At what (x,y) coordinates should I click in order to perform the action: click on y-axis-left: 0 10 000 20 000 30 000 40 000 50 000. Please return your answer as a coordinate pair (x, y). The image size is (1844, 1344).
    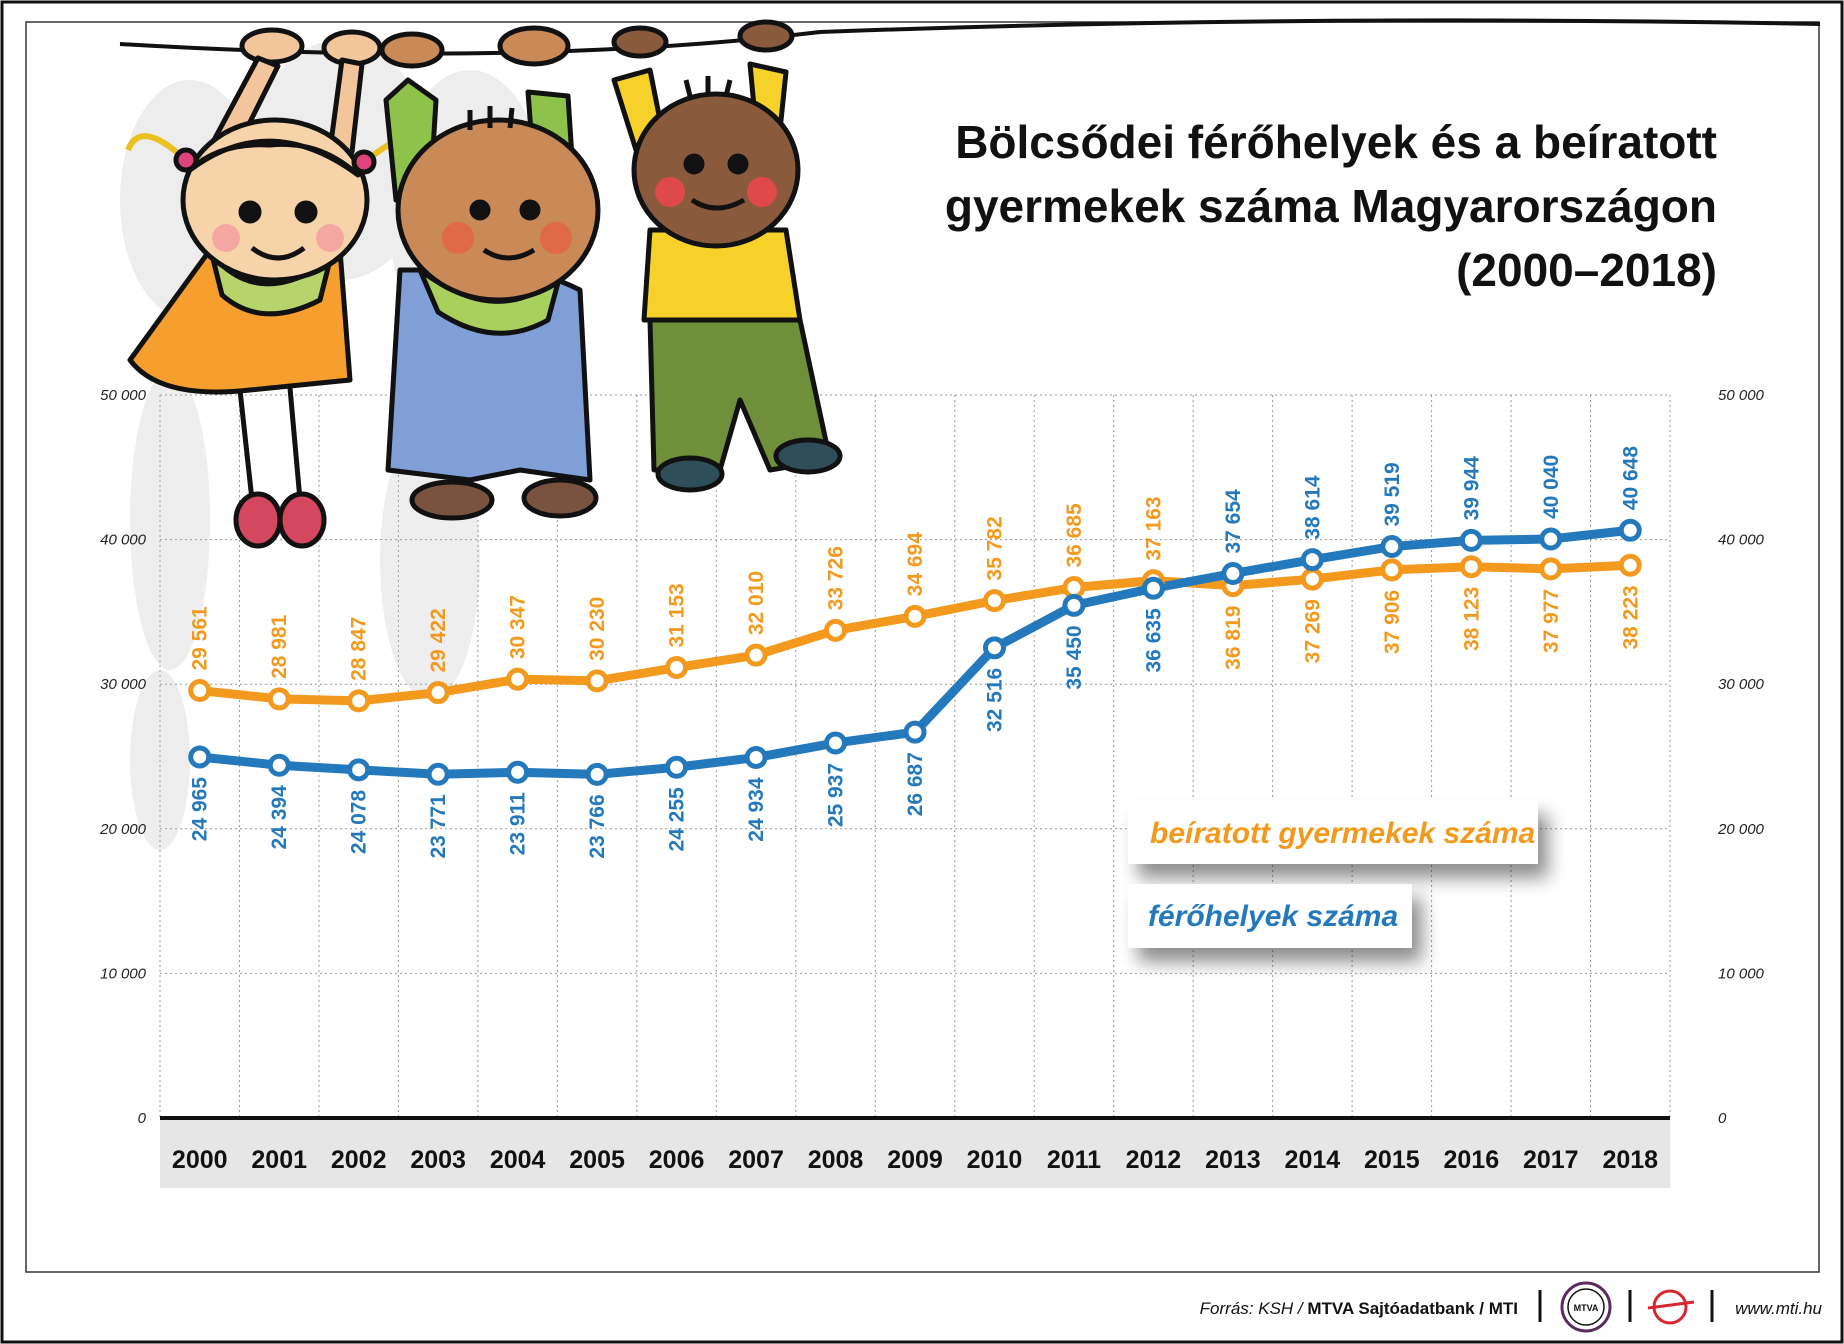
    Looking at the image, I should click on (123, 757).